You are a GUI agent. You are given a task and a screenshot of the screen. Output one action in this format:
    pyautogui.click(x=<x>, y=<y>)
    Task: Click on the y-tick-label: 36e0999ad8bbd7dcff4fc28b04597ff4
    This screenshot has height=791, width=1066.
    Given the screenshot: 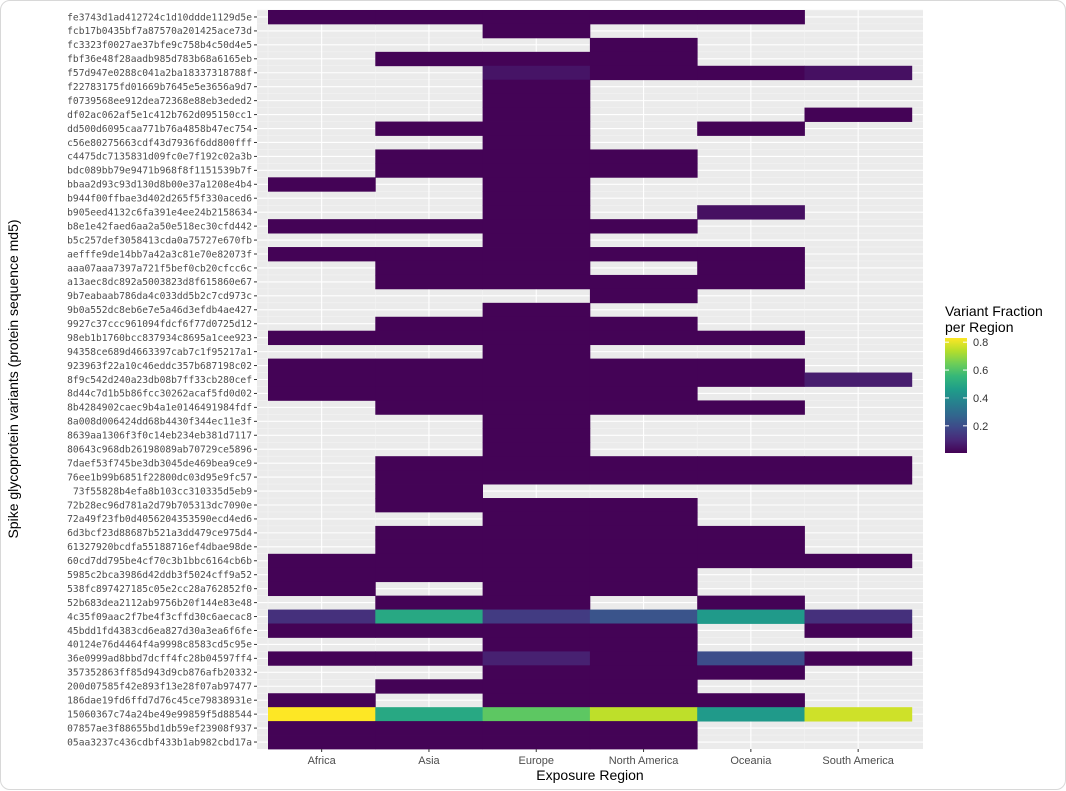 What is the action you would take?
    pyautogui.click(x=159, y=659)
    